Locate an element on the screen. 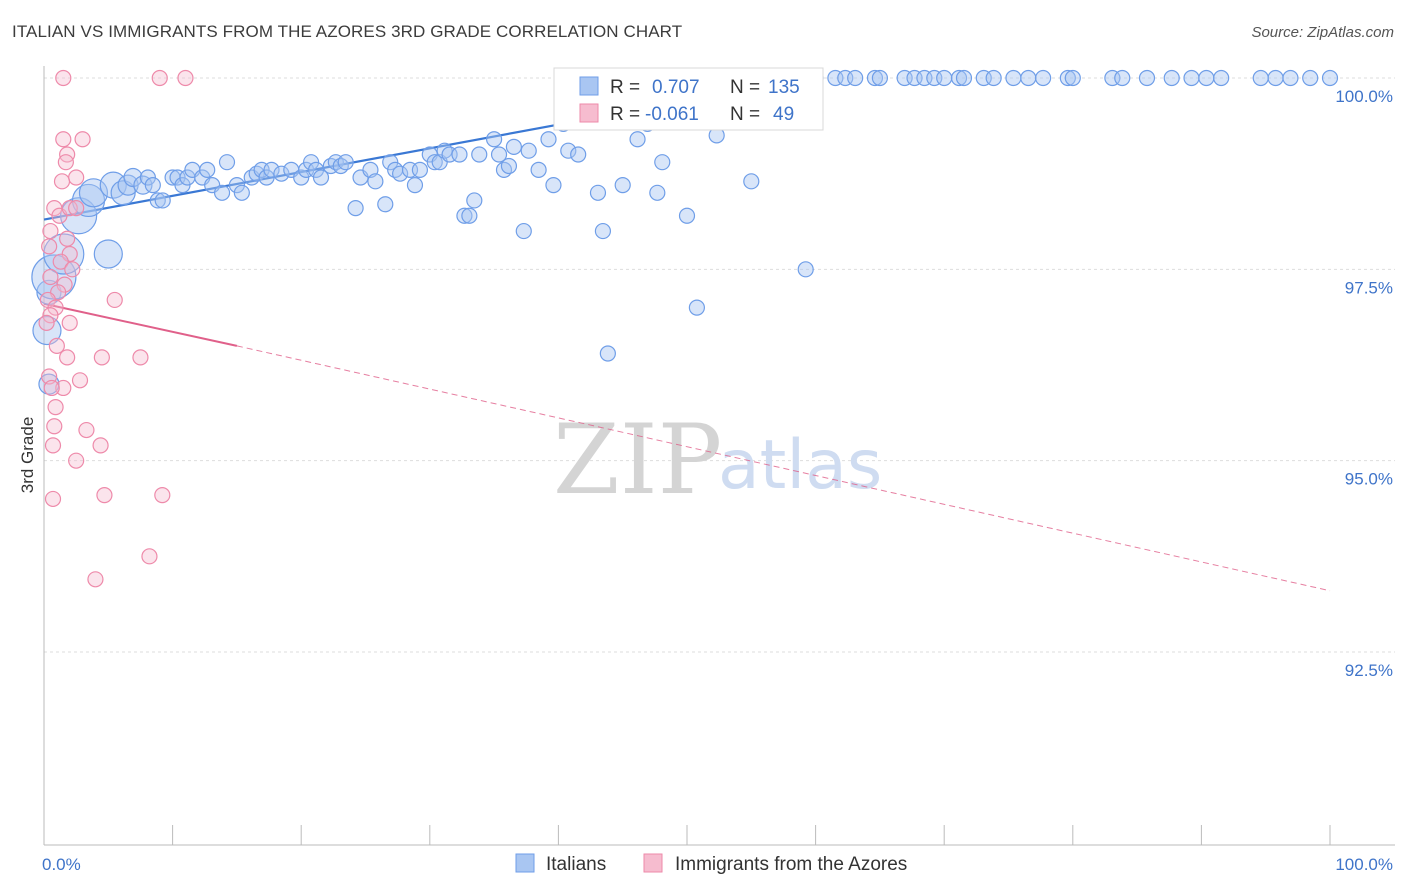 This screenshot has width=1406, height=892. legend-box: R = 0.707 N = 135 R = -0.061 N = 49 is located at coordinates (688, 99).